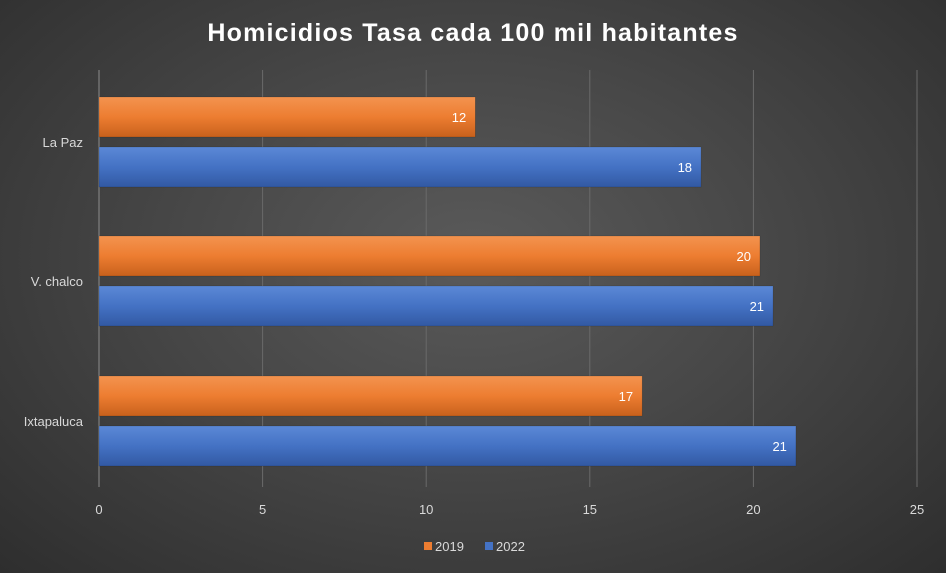 This screenshot has height=573, width=946. Describe the element at coordinates (400, 167) in the screenshot. I see `bar-2022-la-paz` at that location.